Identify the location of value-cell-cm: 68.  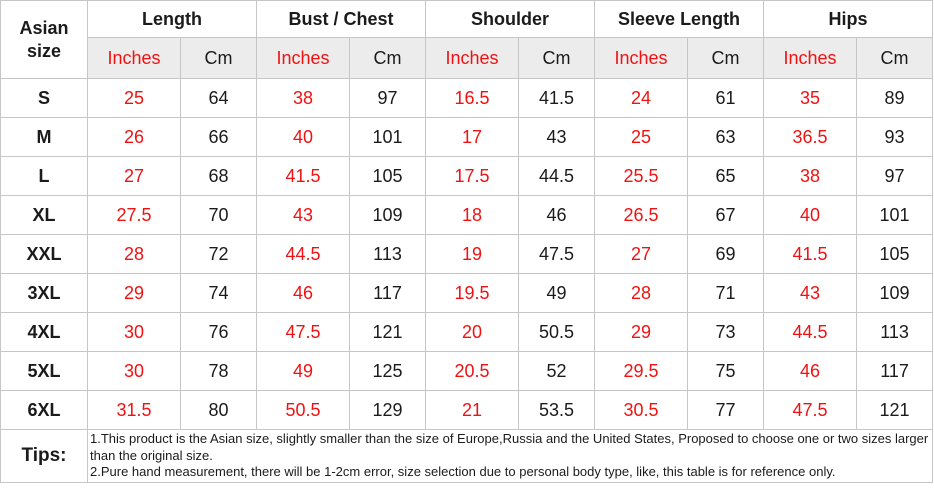
(218, 176).